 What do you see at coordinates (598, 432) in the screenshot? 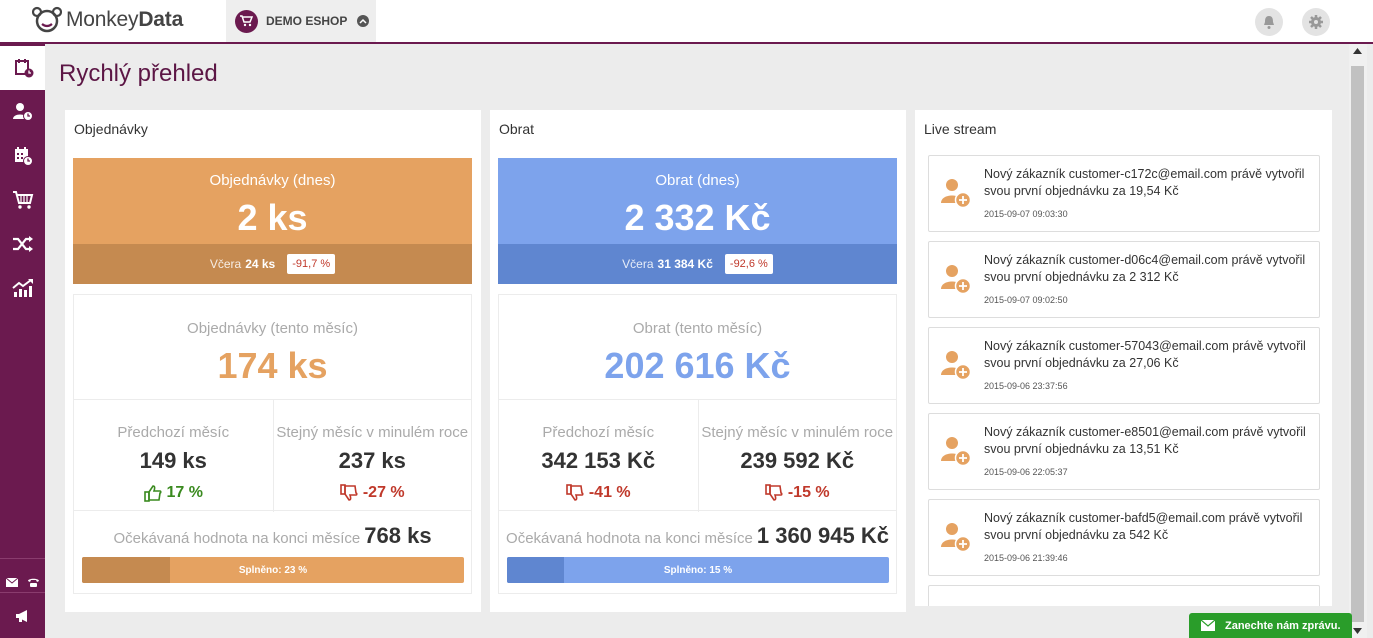
I see `revenue-prev-label: Předchozí měsíc` at bounding box center [598, 432].